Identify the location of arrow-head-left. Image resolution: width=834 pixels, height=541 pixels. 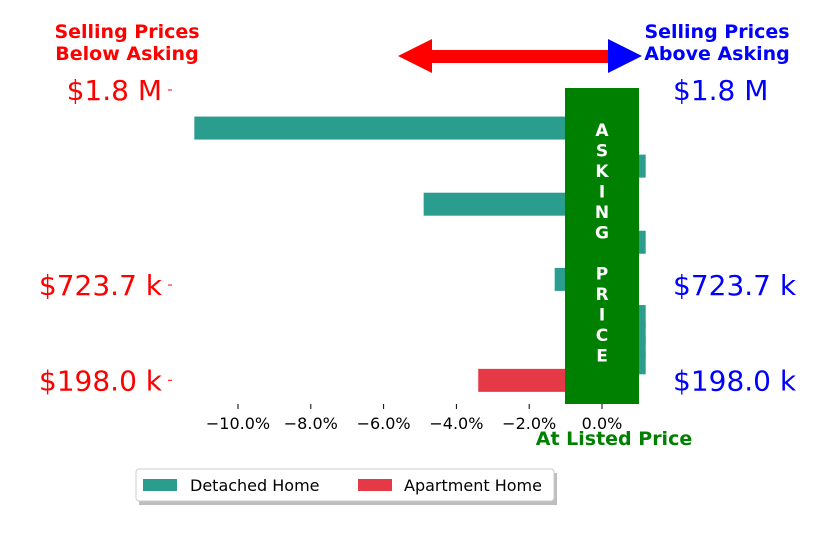
(415, 56).